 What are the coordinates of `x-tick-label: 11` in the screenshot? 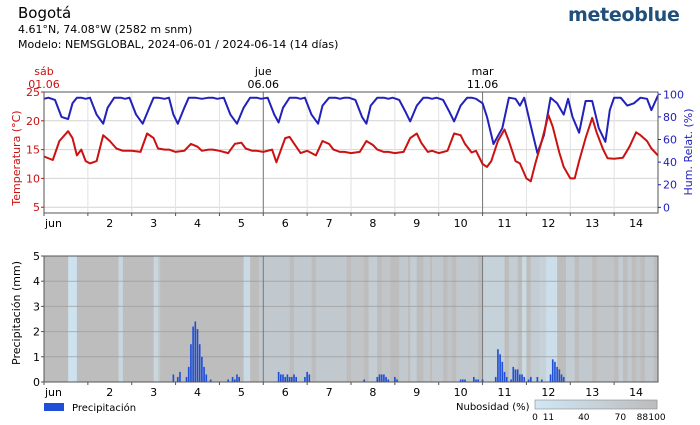 It's located at (505, 392).